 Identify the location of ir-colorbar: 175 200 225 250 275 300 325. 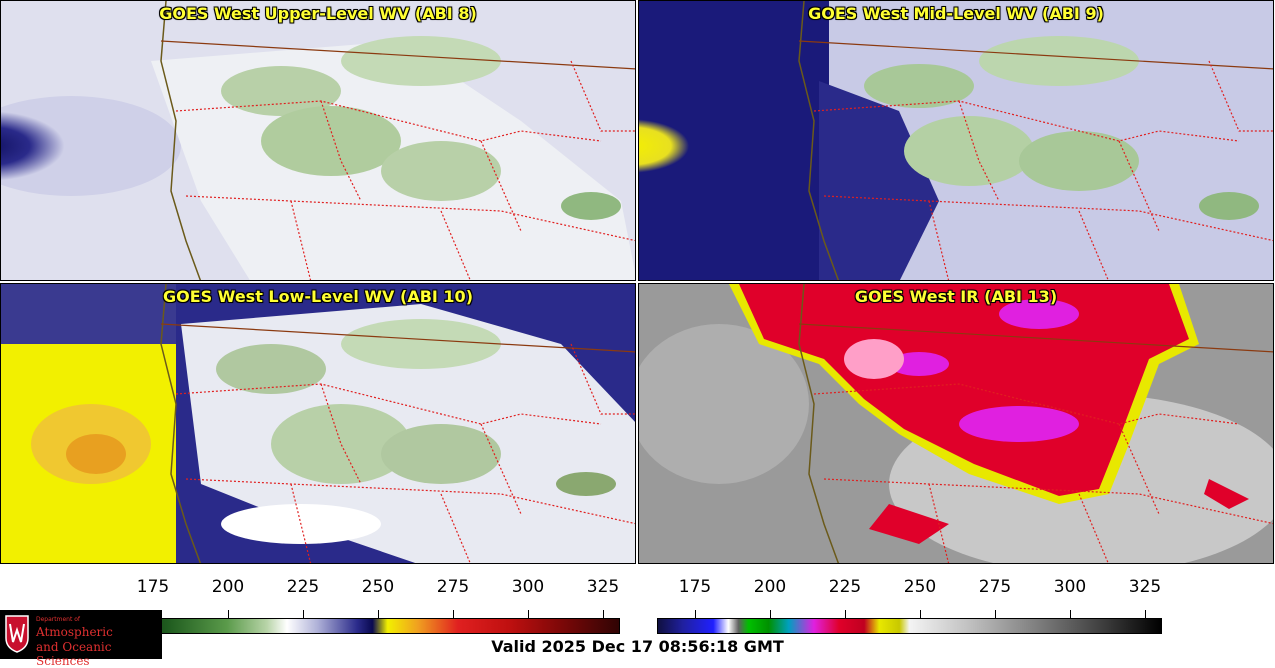
(909, 607).